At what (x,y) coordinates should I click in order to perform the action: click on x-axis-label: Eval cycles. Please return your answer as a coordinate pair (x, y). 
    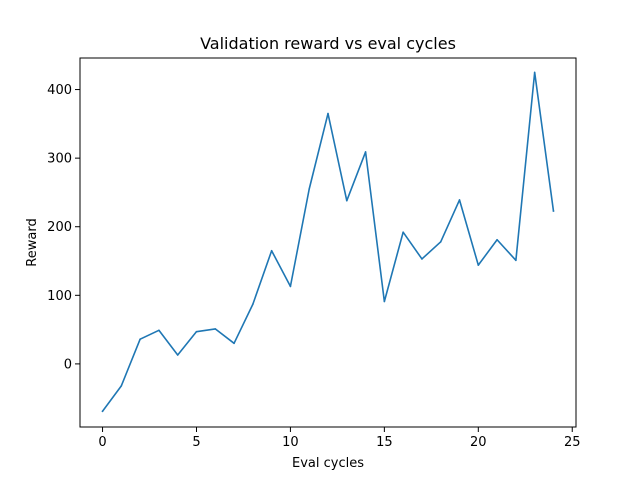
    Looking at the image, I should click on (328, 463).